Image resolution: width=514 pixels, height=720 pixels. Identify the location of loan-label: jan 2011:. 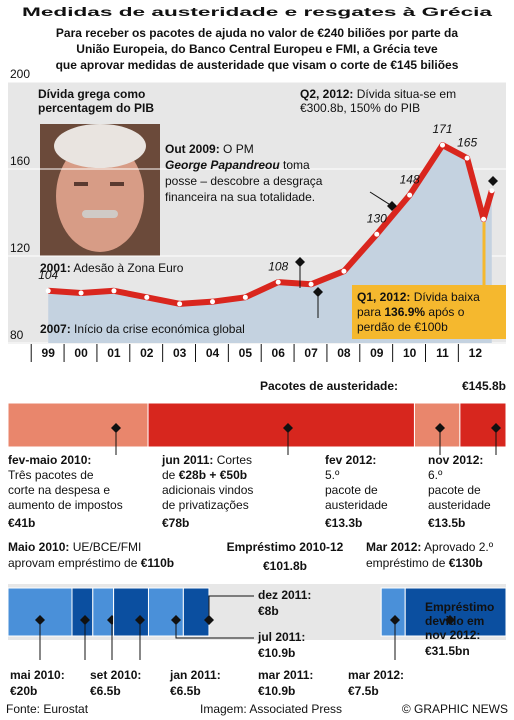
(195, 675).